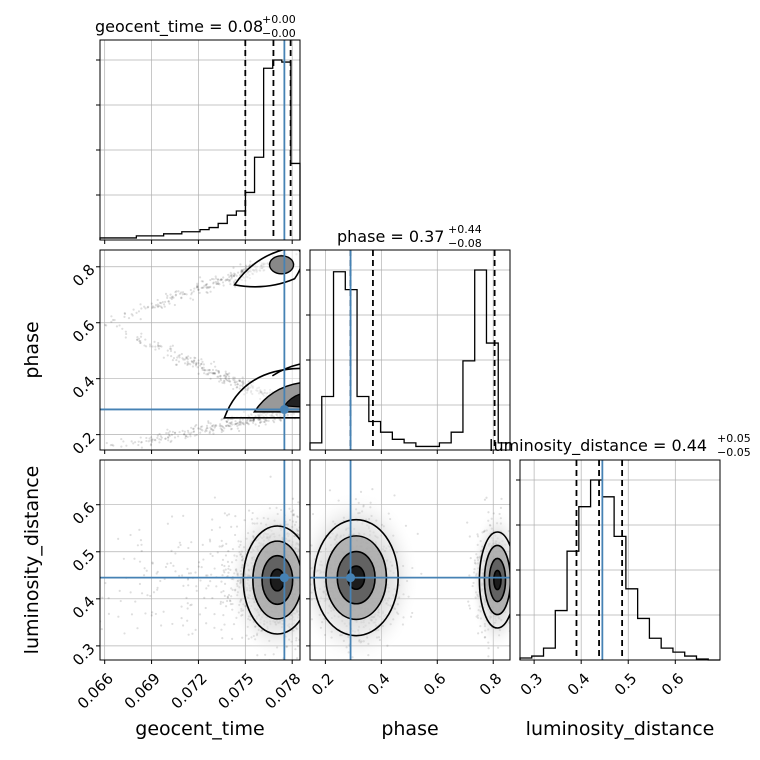 Image resolution: width=760 pixels, height=760 pixels. I want to click on y-tick-label: 0.3, so click(84, 655).